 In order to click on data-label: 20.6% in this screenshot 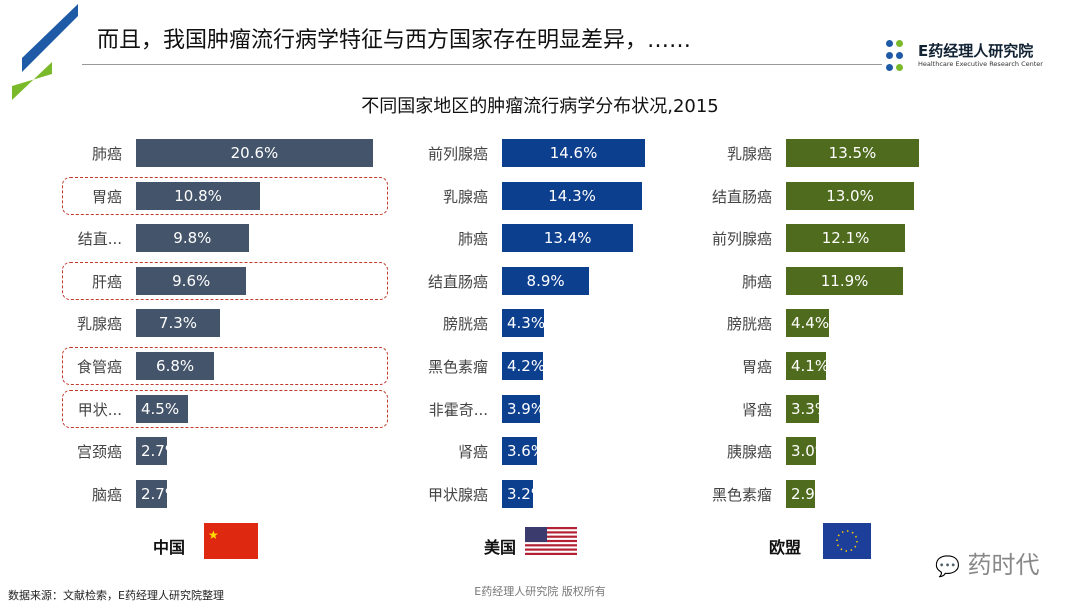, I will do `click(254, 153)`.